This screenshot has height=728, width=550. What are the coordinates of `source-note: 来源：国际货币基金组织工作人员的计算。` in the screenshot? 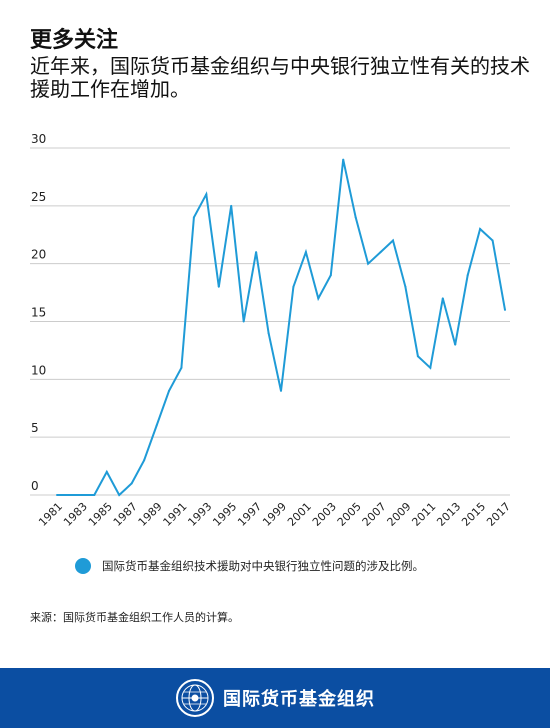 It's located at (134, 617).